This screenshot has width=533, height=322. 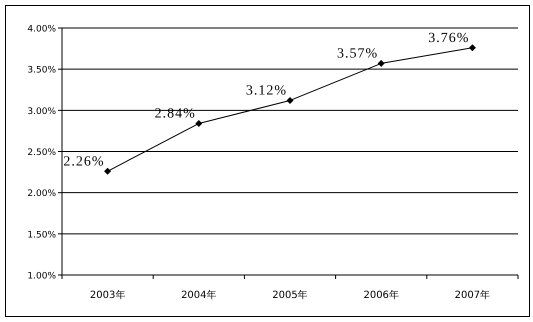 I want to click on y-tick-label: 2.00%, so click(x=41, y=194).